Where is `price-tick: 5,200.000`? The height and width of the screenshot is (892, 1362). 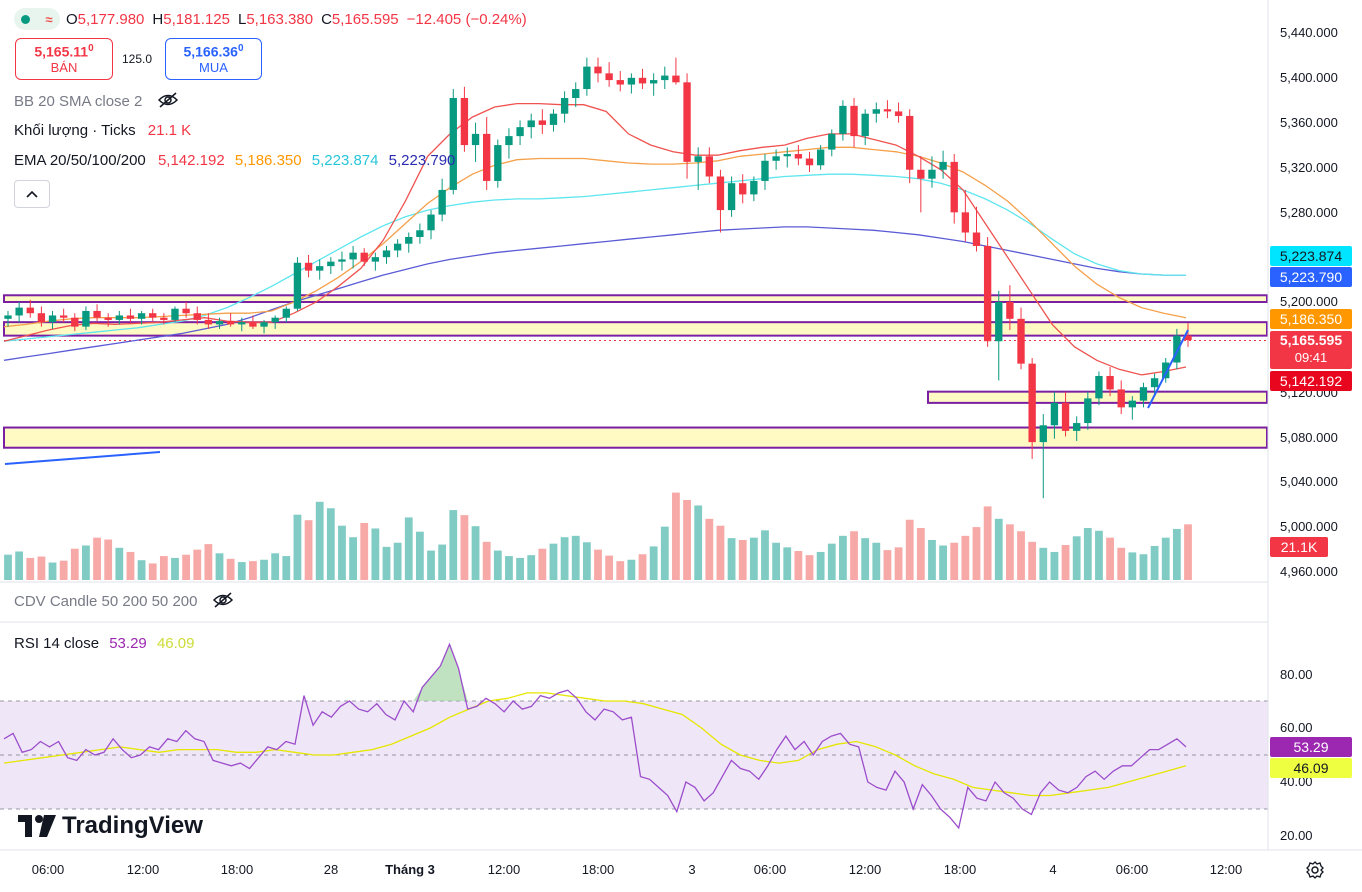
price-tick: 5,200.000 is located at coordinates (1309, 301).